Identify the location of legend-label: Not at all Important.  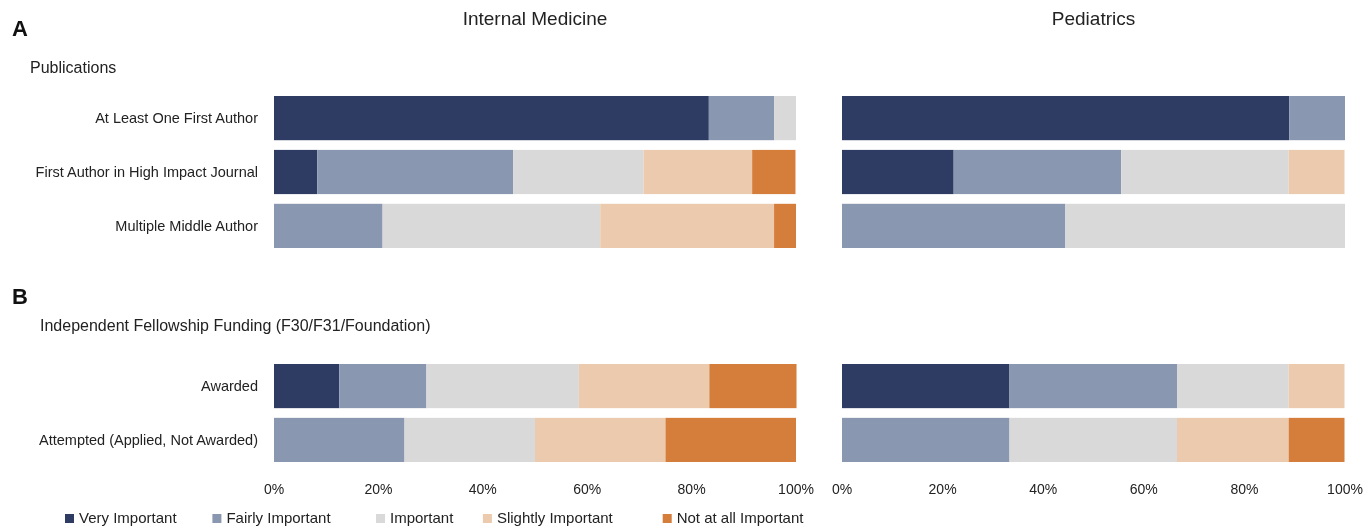
(740, 517).